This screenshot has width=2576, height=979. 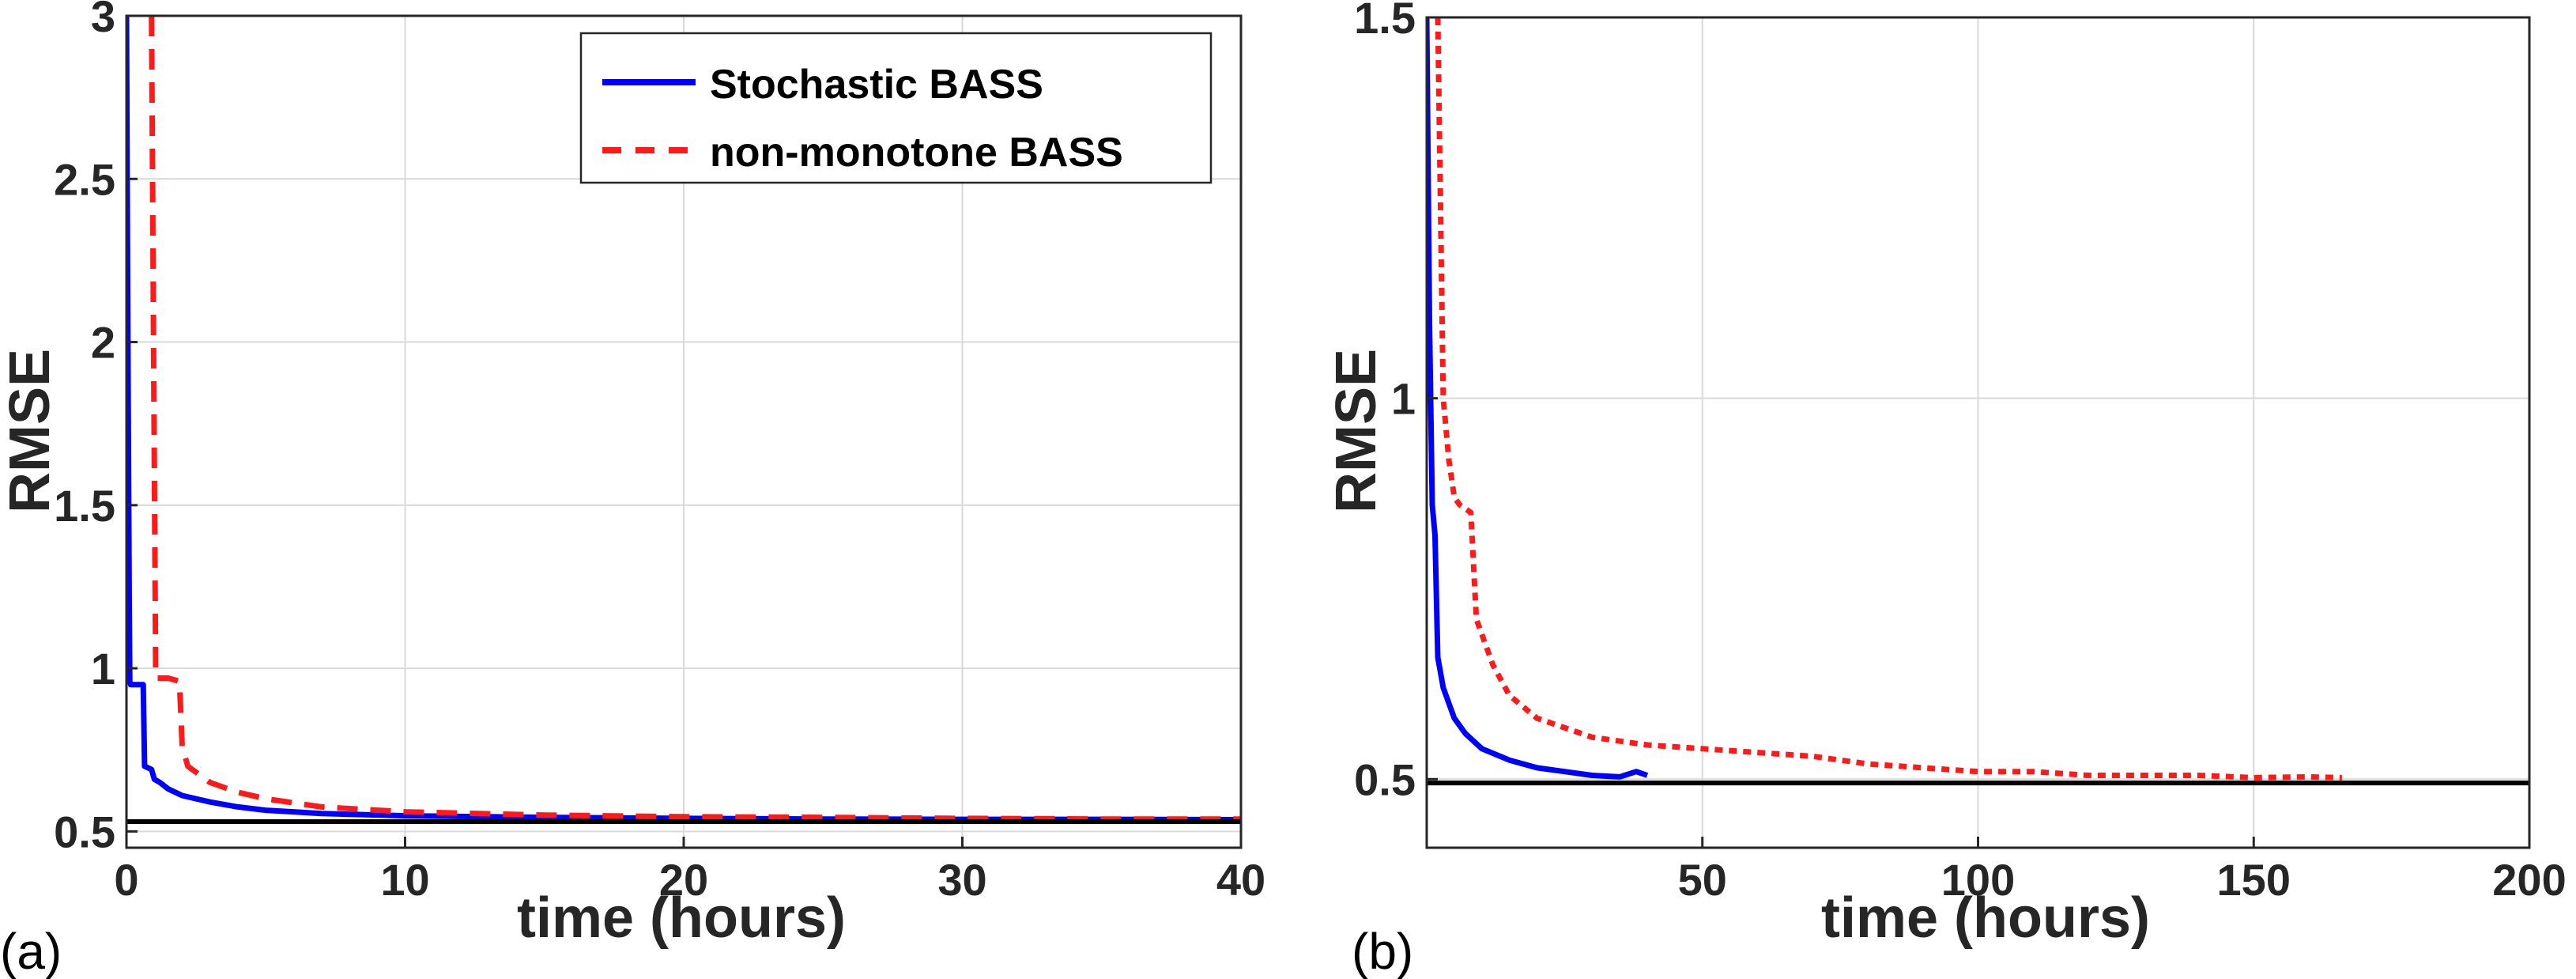 What do you see at coordinates (1538, 398) in the screenshot?
I see `panel-b-series-stochastic-bass` at bounding box center [1538, 398].